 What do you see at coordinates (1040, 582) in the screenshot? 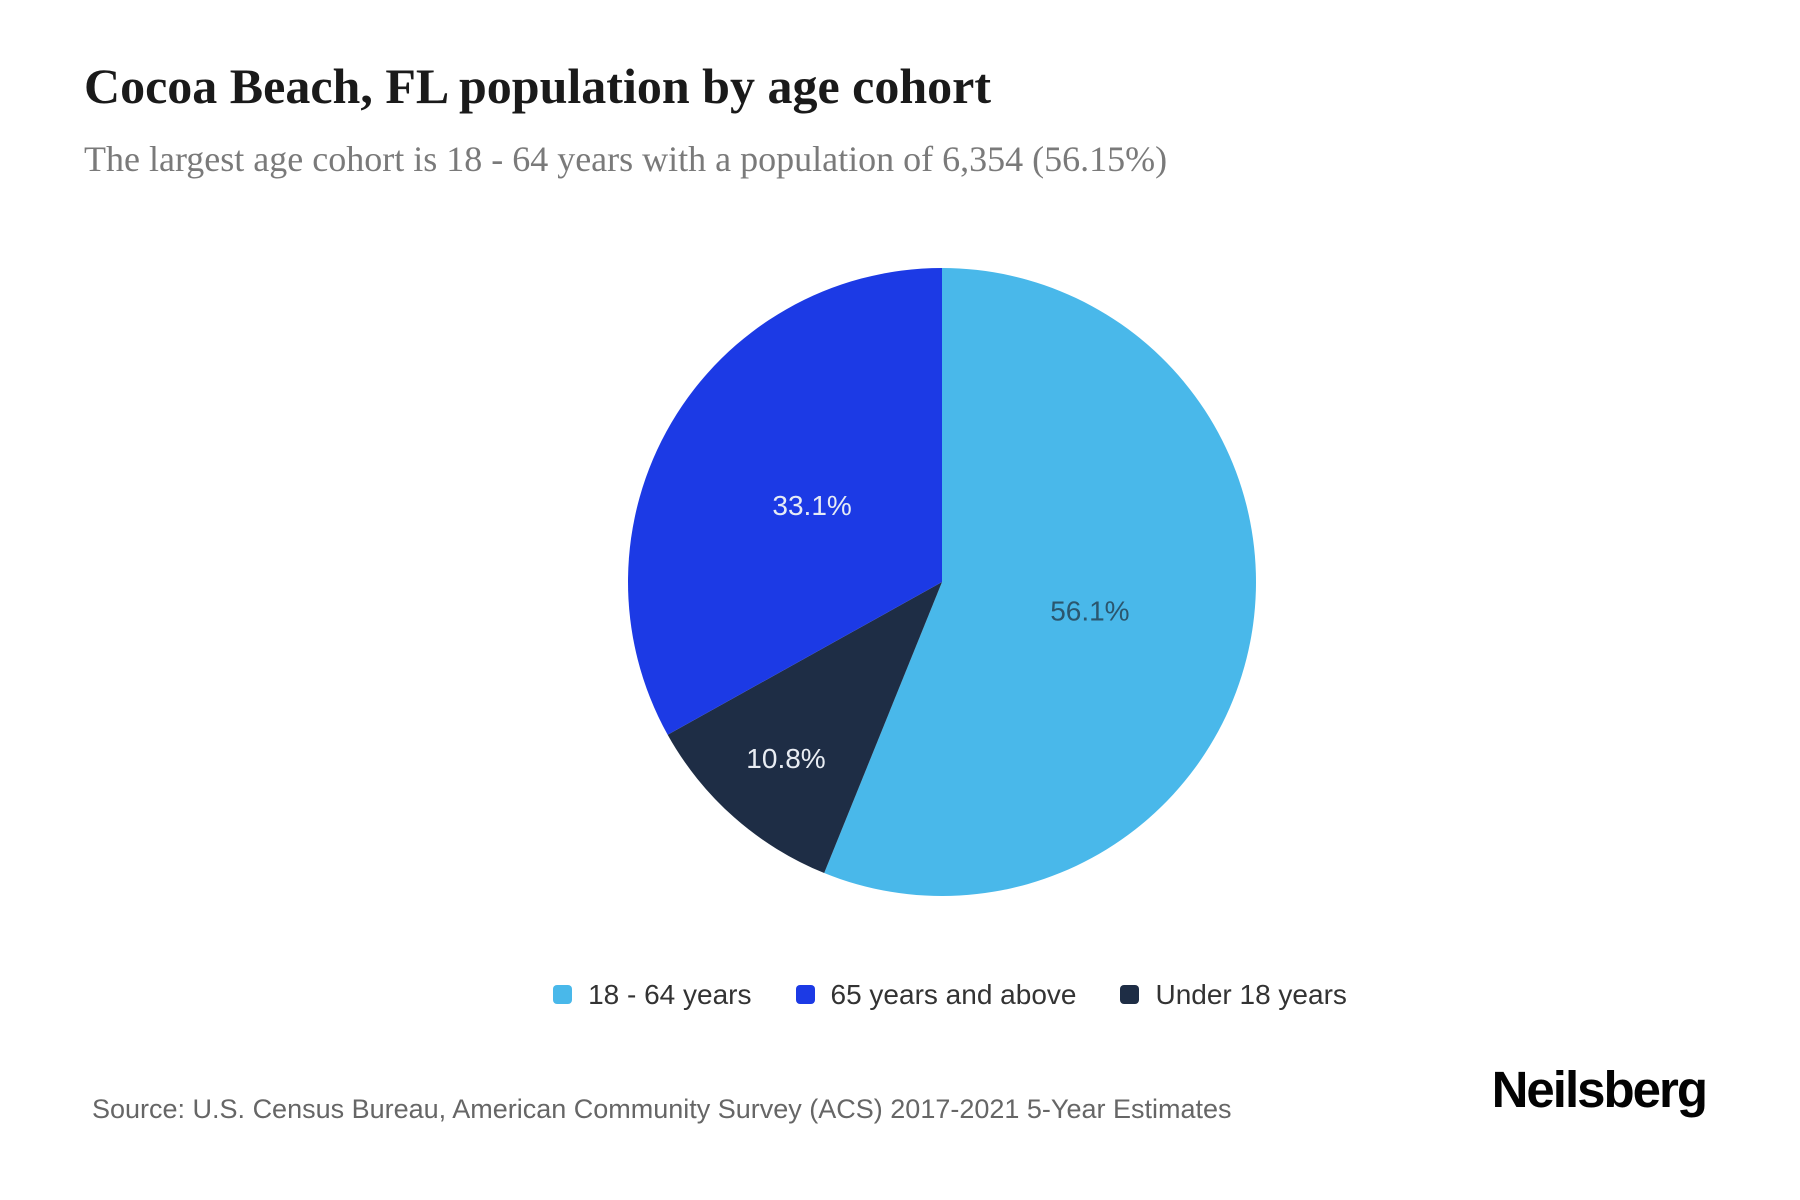
I see `pie-slice-18-64-years` at bounding box center [1040, 582].